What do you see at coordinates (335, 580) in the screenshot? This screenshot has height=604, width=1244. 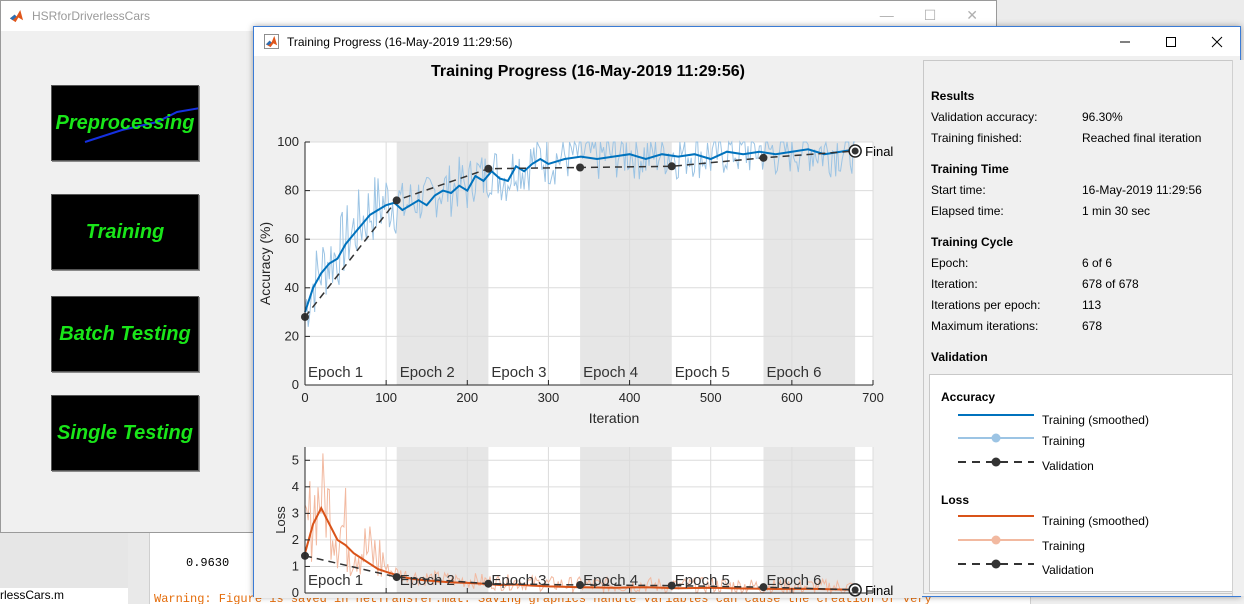 I see `loss-epoch-label: Epoch 1` at bounding box center [335, 580].